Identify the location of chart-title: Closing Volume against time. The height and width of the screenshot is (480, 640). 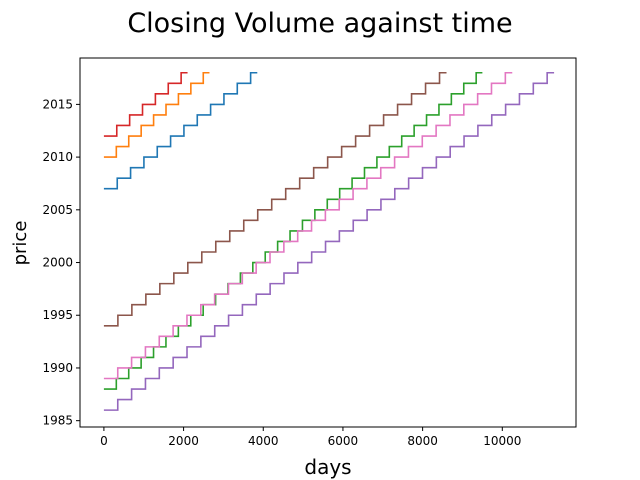
(319, 23).